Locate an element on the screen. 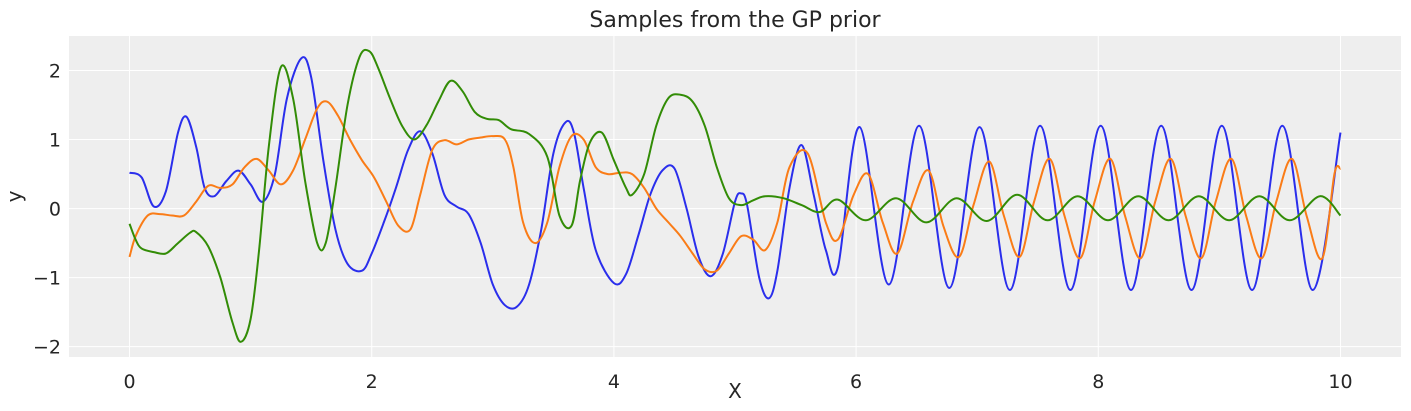  x-tick-label: 2 is located at coordinates (372, 382).